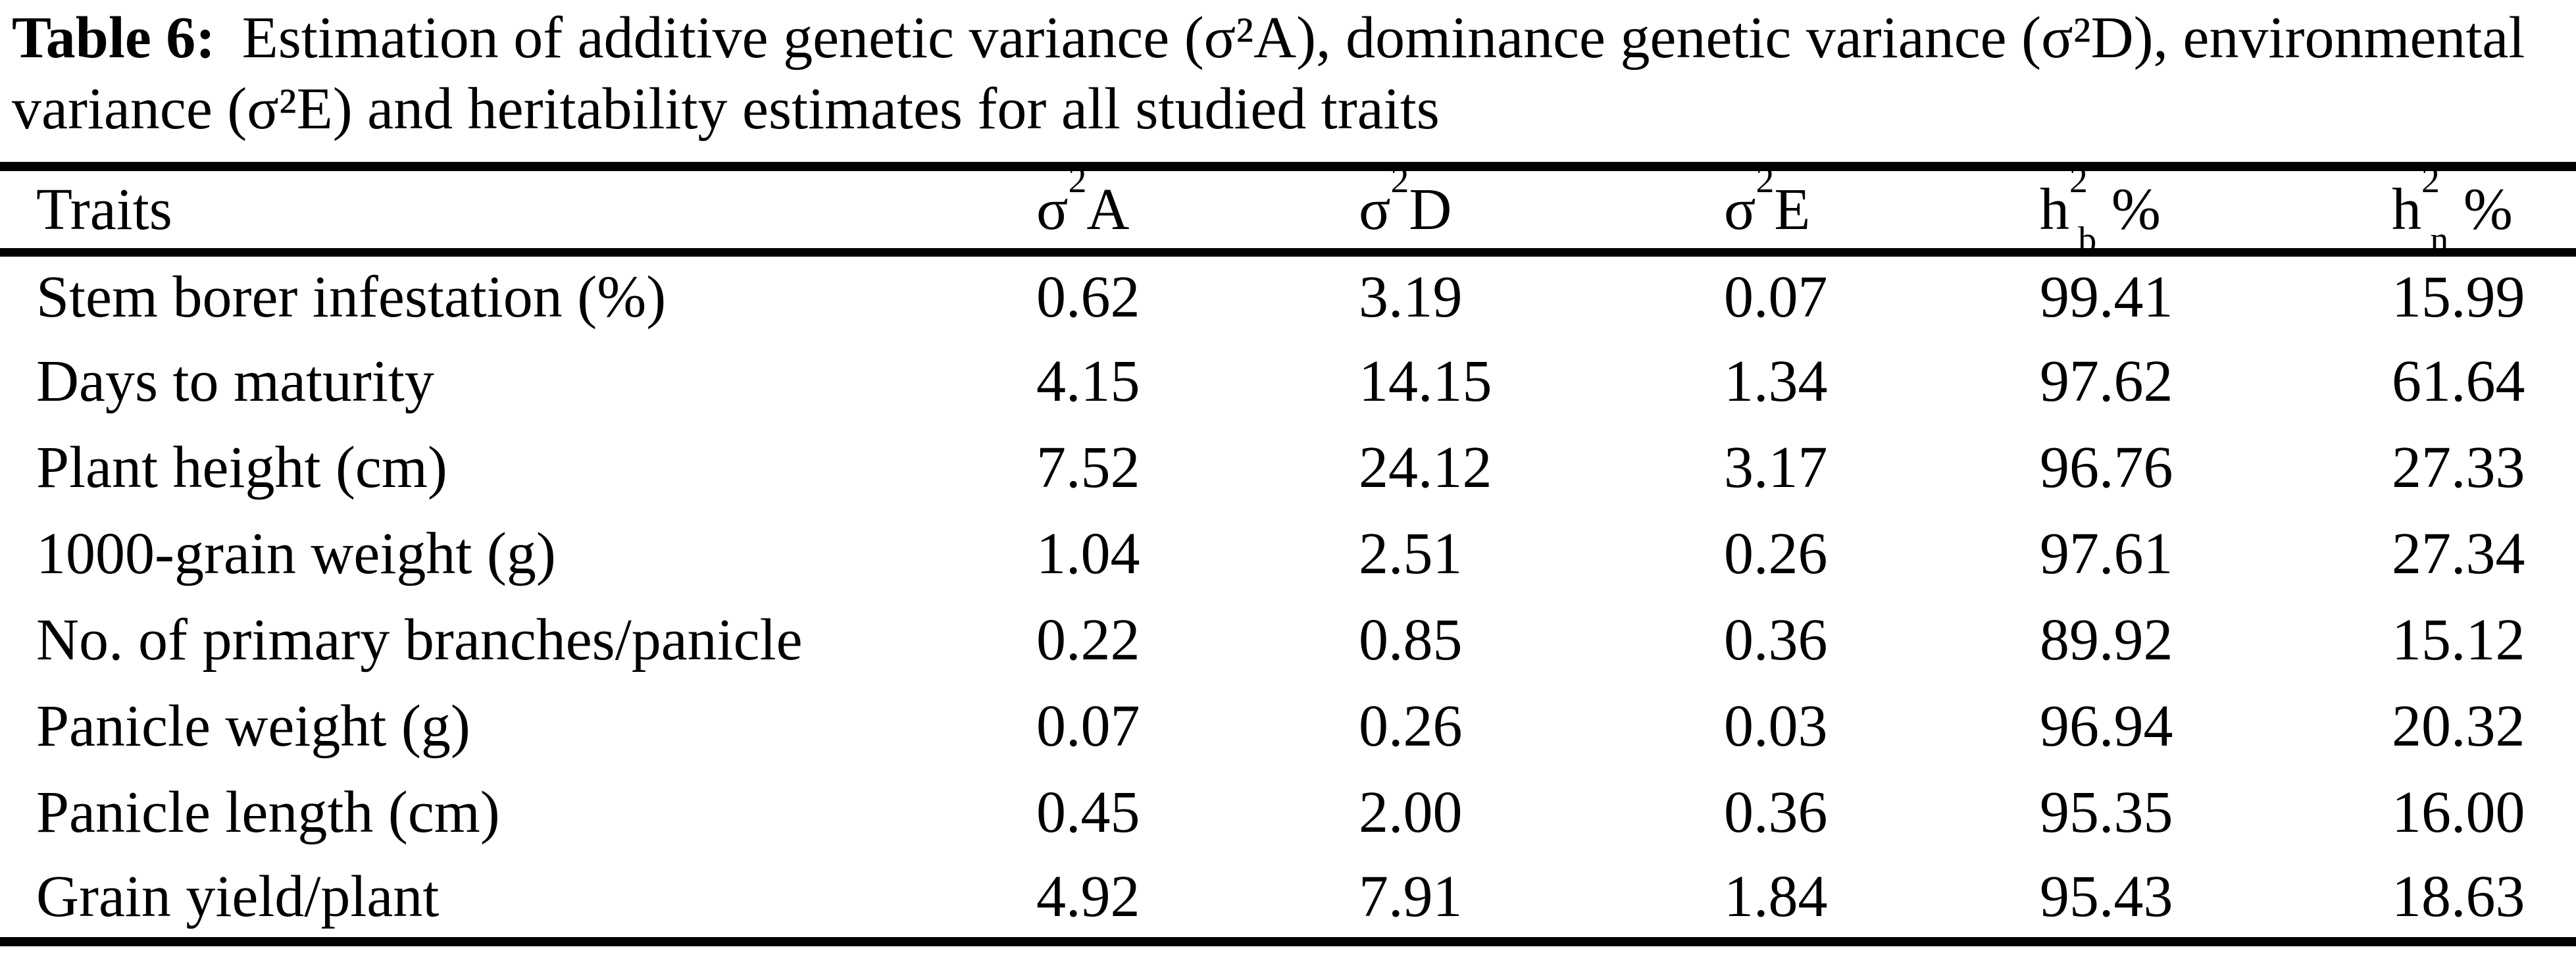 The height and width of the screenshot is (970, 2576). What do you see at coordinates (1088, 896) in the screenshot?
I see `sigma2A-cell: 4.92` at bounding box center [1088, 896].